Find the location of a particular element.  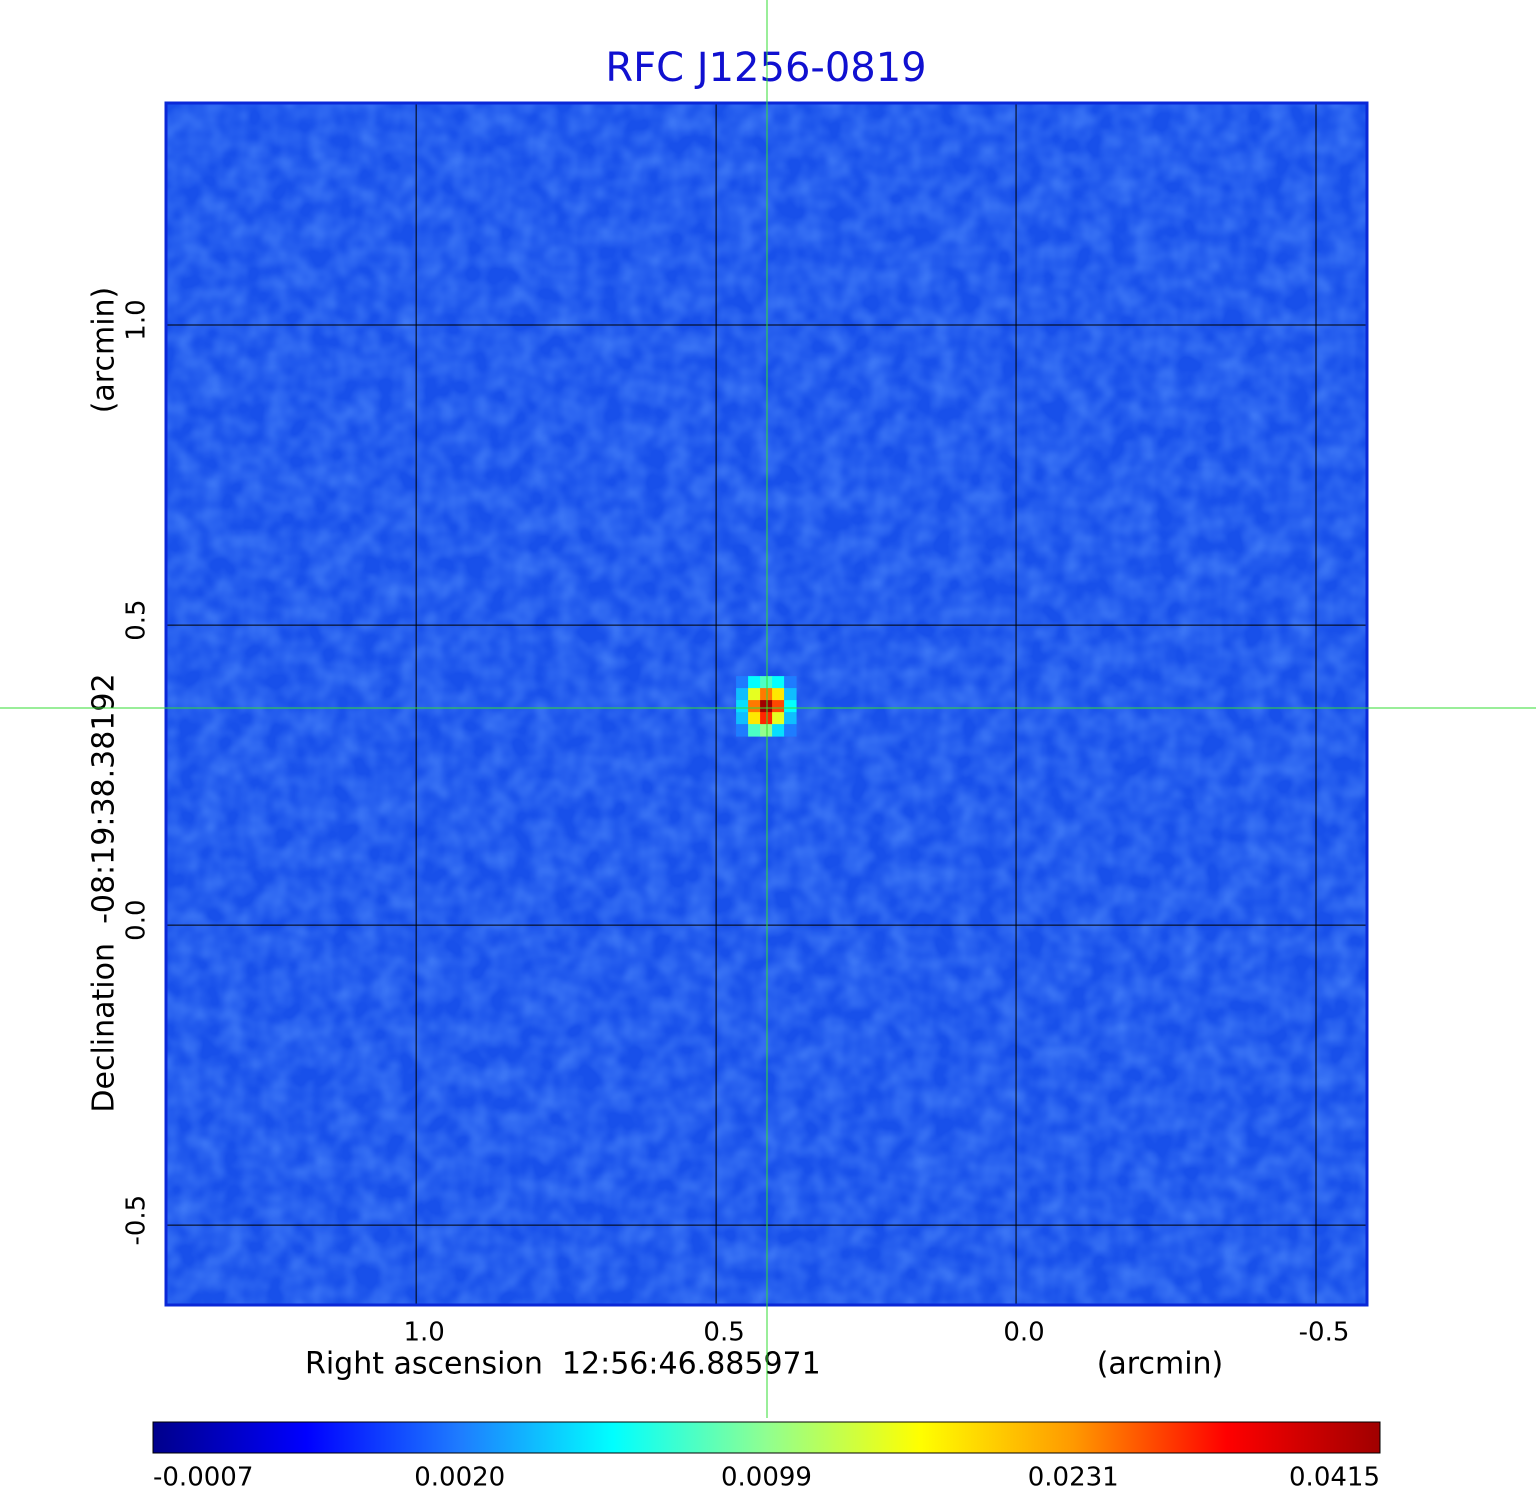

colorbar-tick-label: 0.0020 is located at coordinates (459, 1478).